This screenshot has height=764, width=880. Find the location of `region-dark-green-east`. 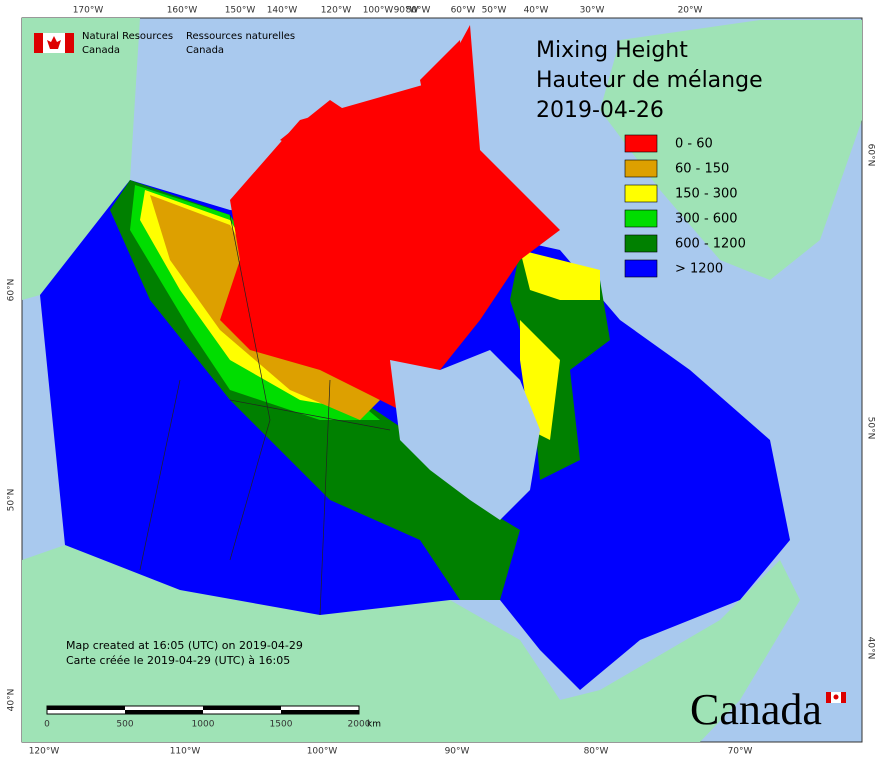

region-dark-green-east is located at coordinates (560, 365).